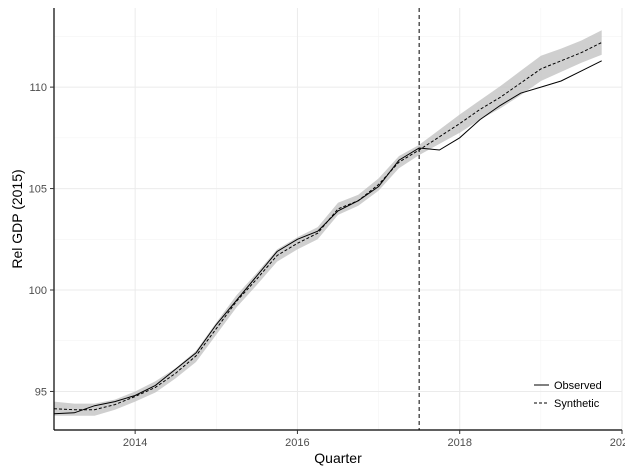  Describe the element at coordinates (374, 439) in the screenshot. I see `x-axis-ticks: 2014 2016 2018 2020` at that location.